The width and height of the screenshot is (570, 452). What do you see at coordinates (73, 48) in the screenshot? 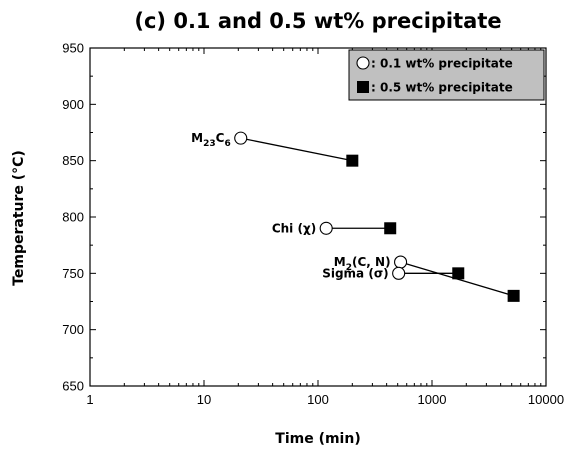
I see `y-tick-label: 950` at bounding box center [73, 48].